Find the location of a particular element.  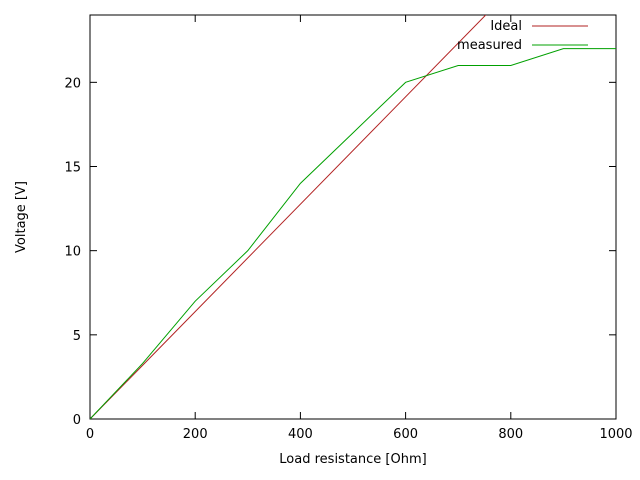

legend-label-ideal: Ideal is located at coordinates (506, 26).